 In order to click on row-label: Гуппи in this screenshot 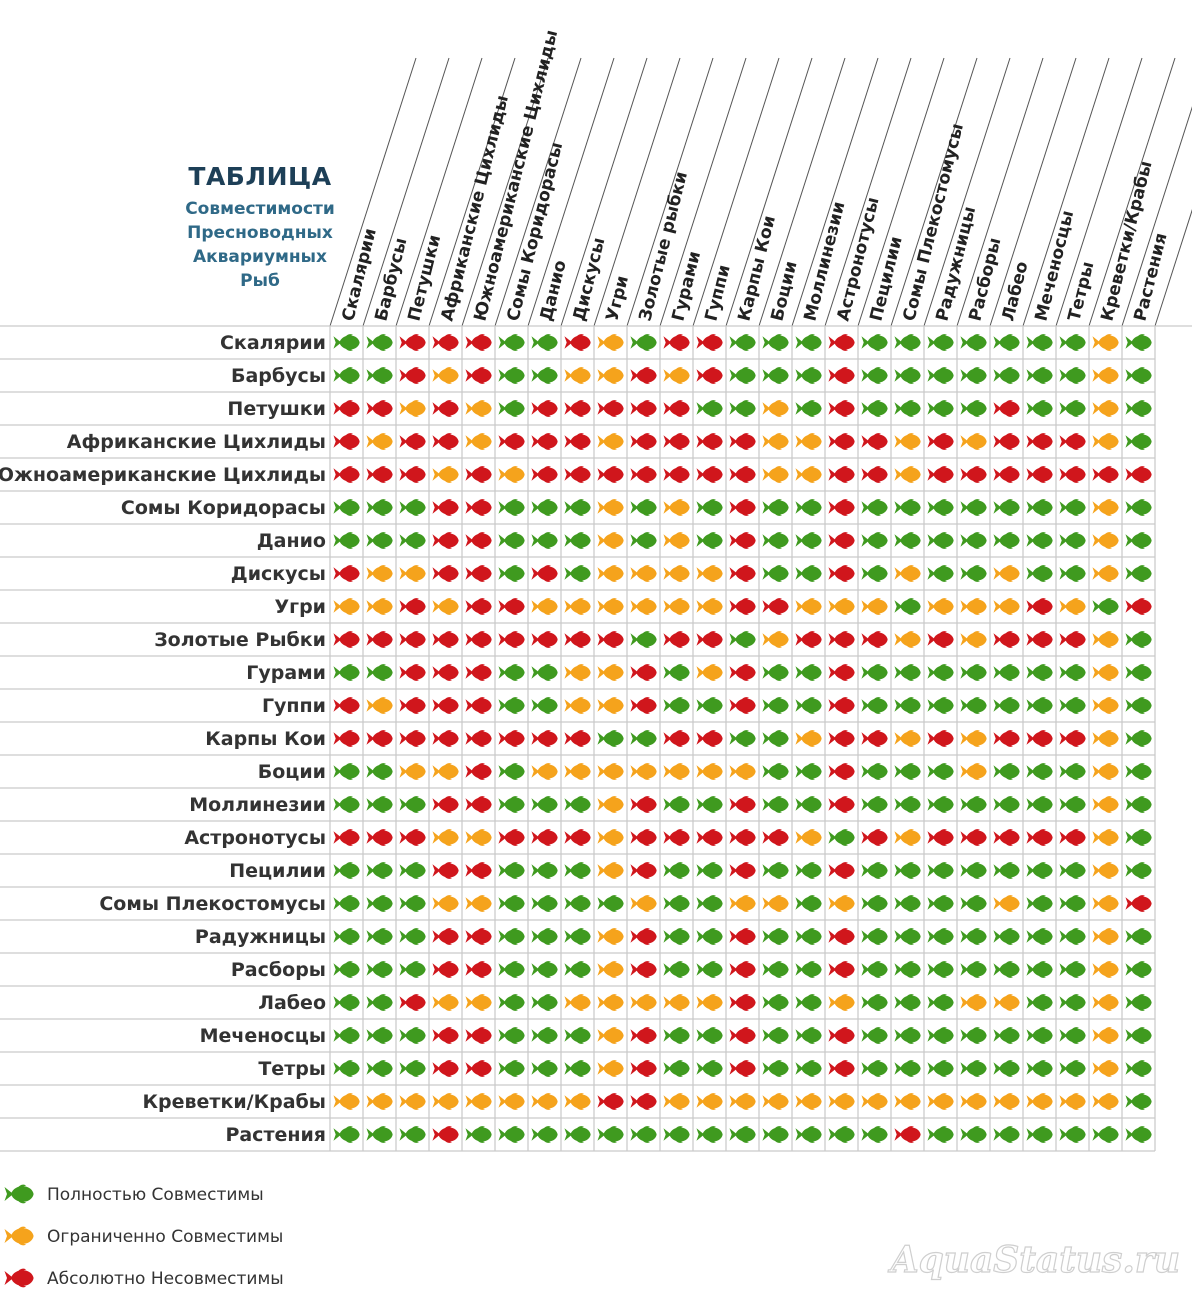, I will do `click(294, 706)`.